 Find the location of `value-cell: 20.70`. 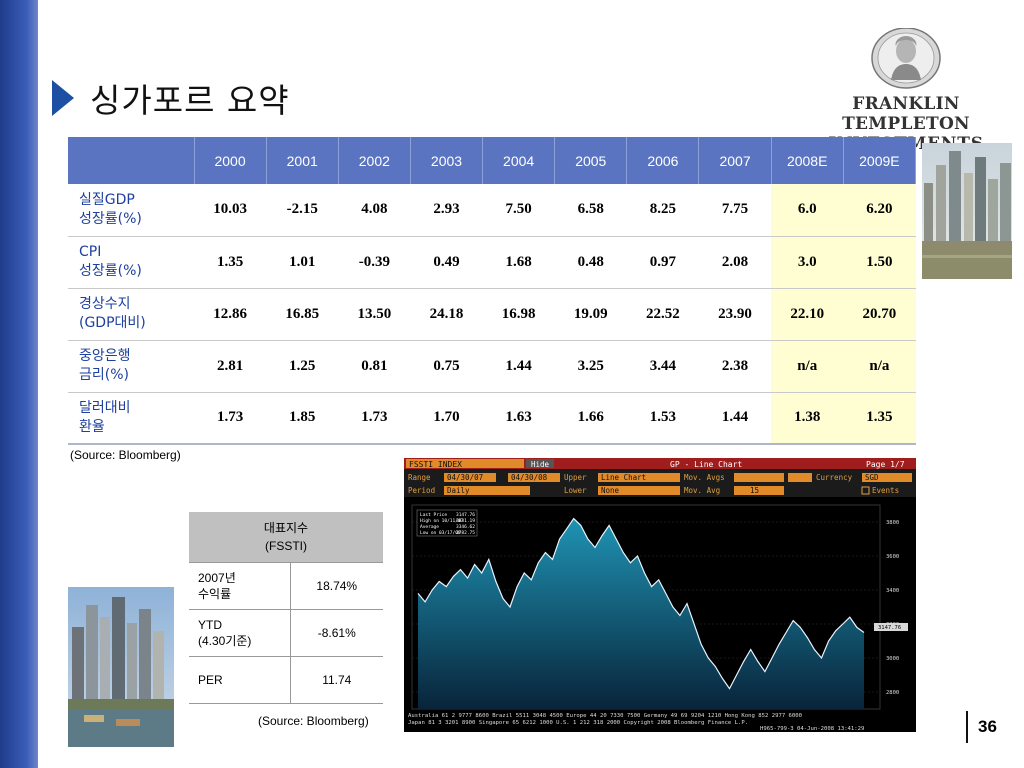

value-cell: 20.70 is located at coordinates (879, 314).